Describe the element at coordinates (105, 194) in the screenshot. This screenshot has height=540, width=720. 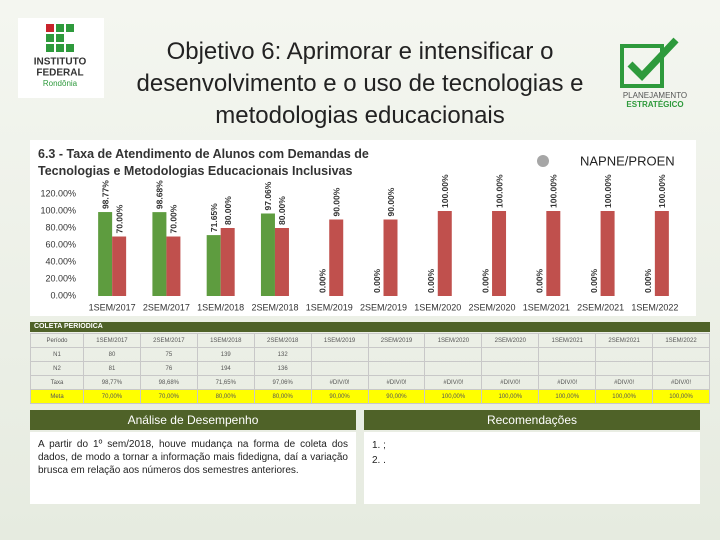
I see `data-label: 98.77%` at that location.